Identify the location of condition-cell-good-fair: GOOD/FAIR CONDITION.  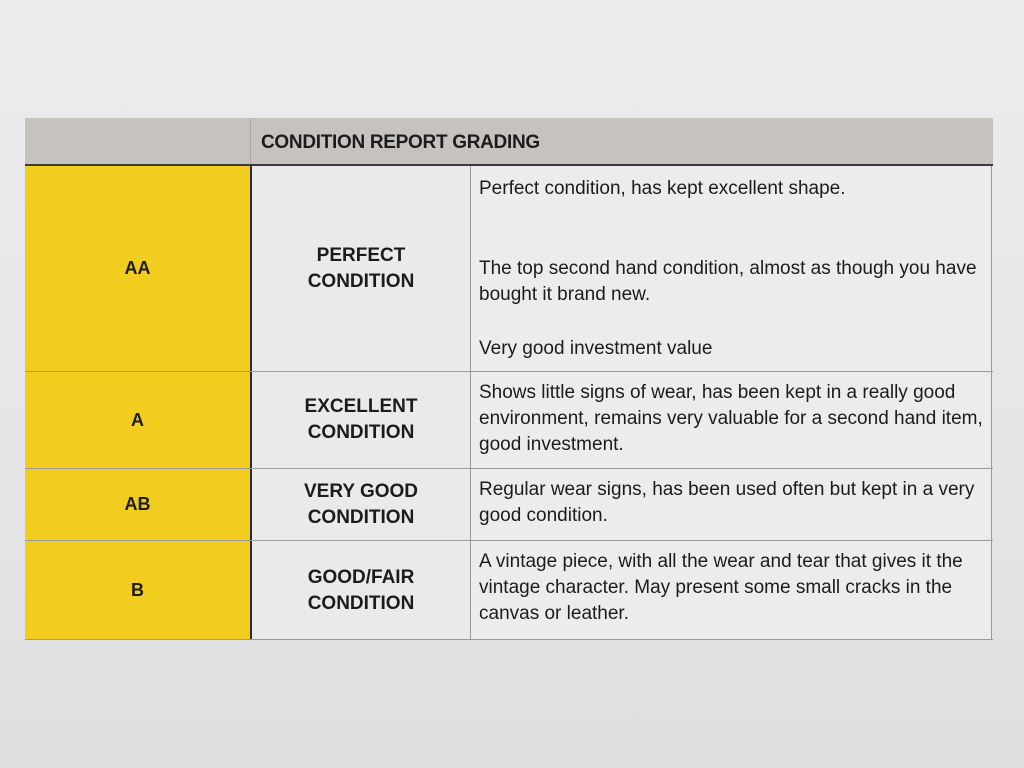
(361, 590).